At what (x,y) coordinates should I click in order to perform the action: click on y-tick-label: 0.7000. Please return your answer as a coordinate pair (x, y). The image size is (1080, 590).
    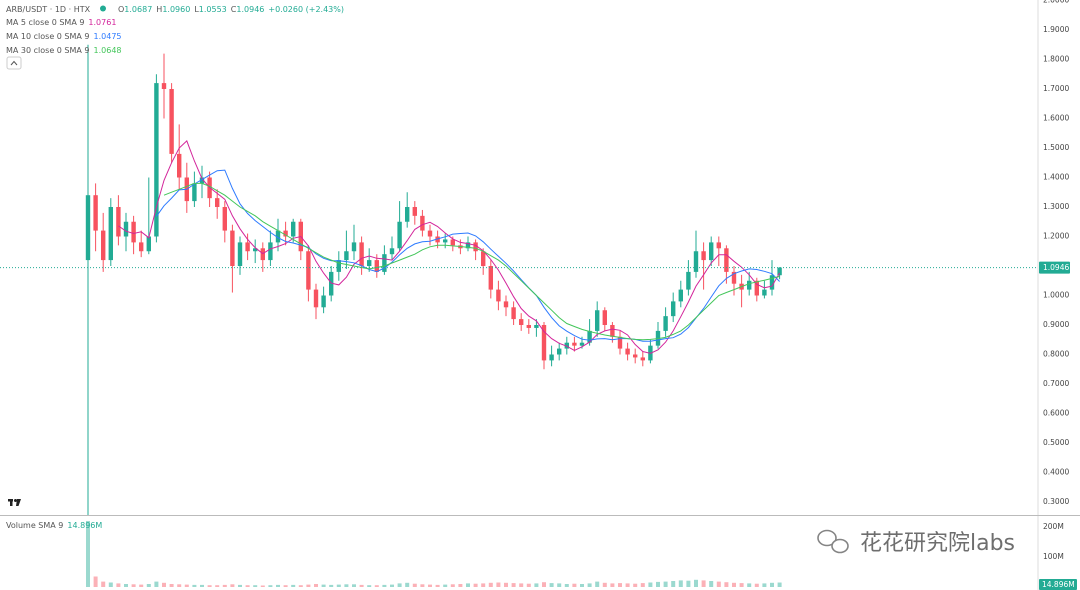
    Looking at the image, I should click on (1056, 383).